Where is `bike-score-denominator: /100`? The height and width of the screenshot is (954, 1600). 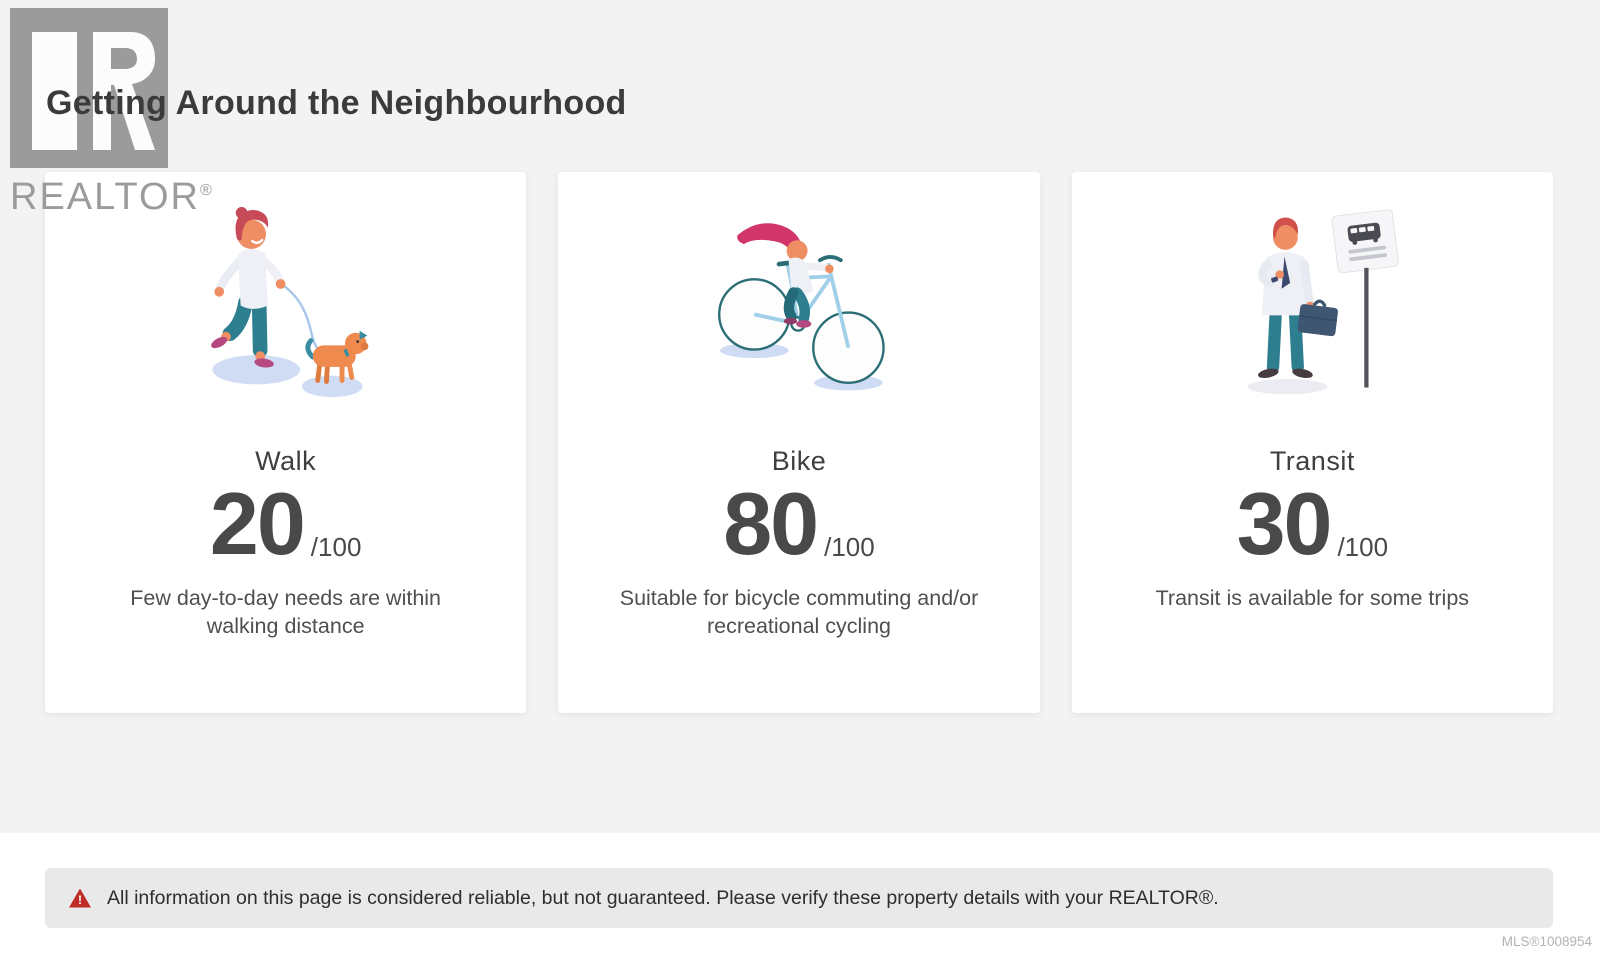
bike-score-denominator: /100 is located at coordinates (849, 547).